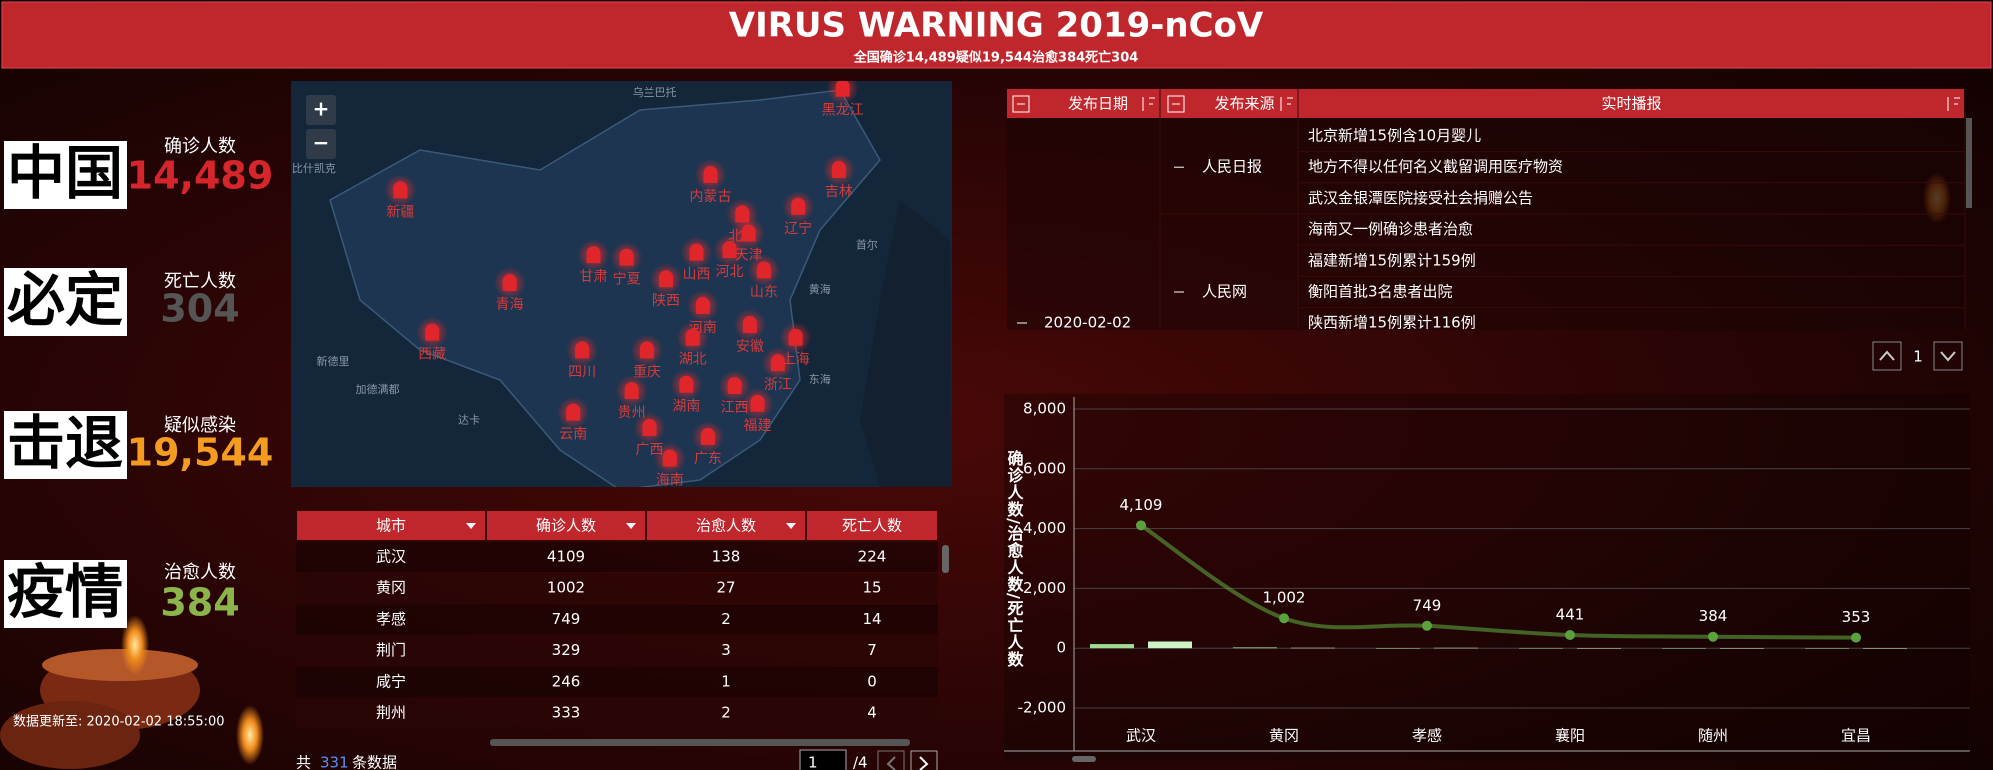 The width and height of the screenshot is (1993, 770). I want to click on city-vscroll, so click(945, 559).